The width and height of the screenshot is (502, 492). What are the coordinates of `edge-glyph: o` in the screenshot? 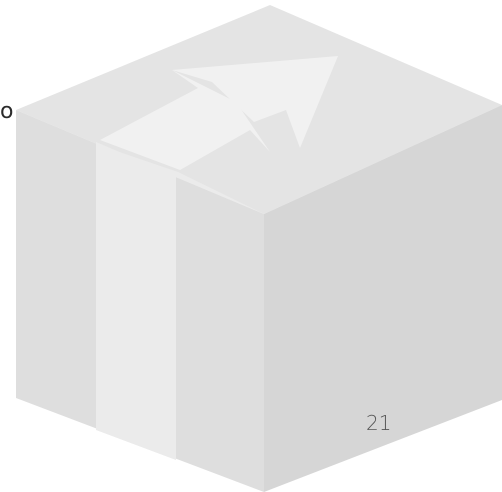 It's located at (6, 111).